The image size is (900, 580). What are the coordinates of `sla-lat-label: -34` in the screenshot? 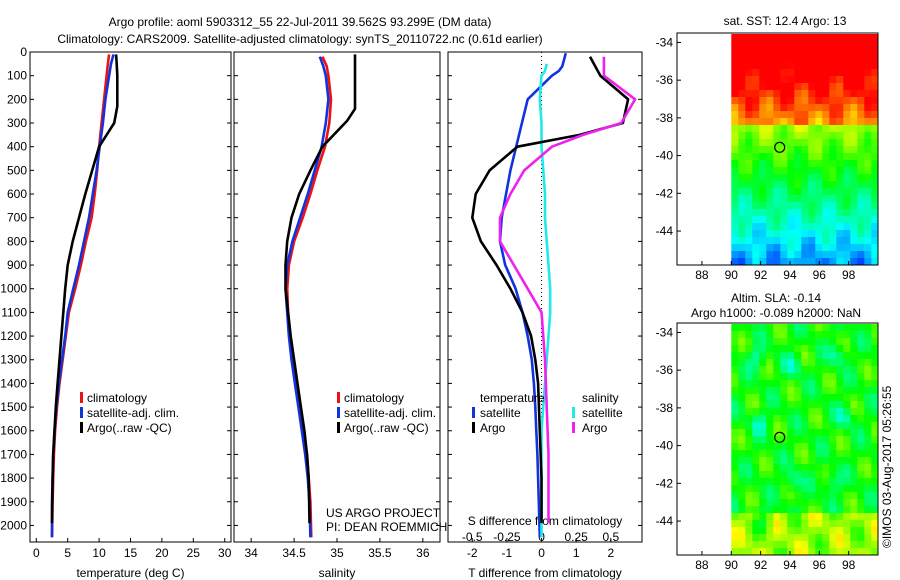 It's located at (665, 332).